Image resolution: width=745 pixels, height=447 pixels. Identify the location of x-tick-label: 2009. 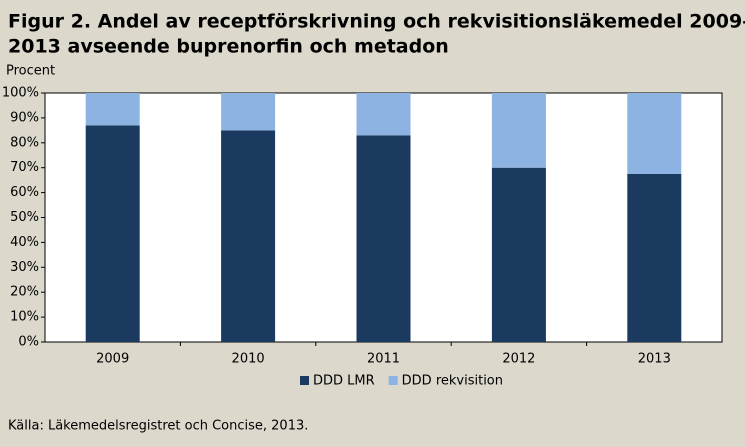
(112, 359).